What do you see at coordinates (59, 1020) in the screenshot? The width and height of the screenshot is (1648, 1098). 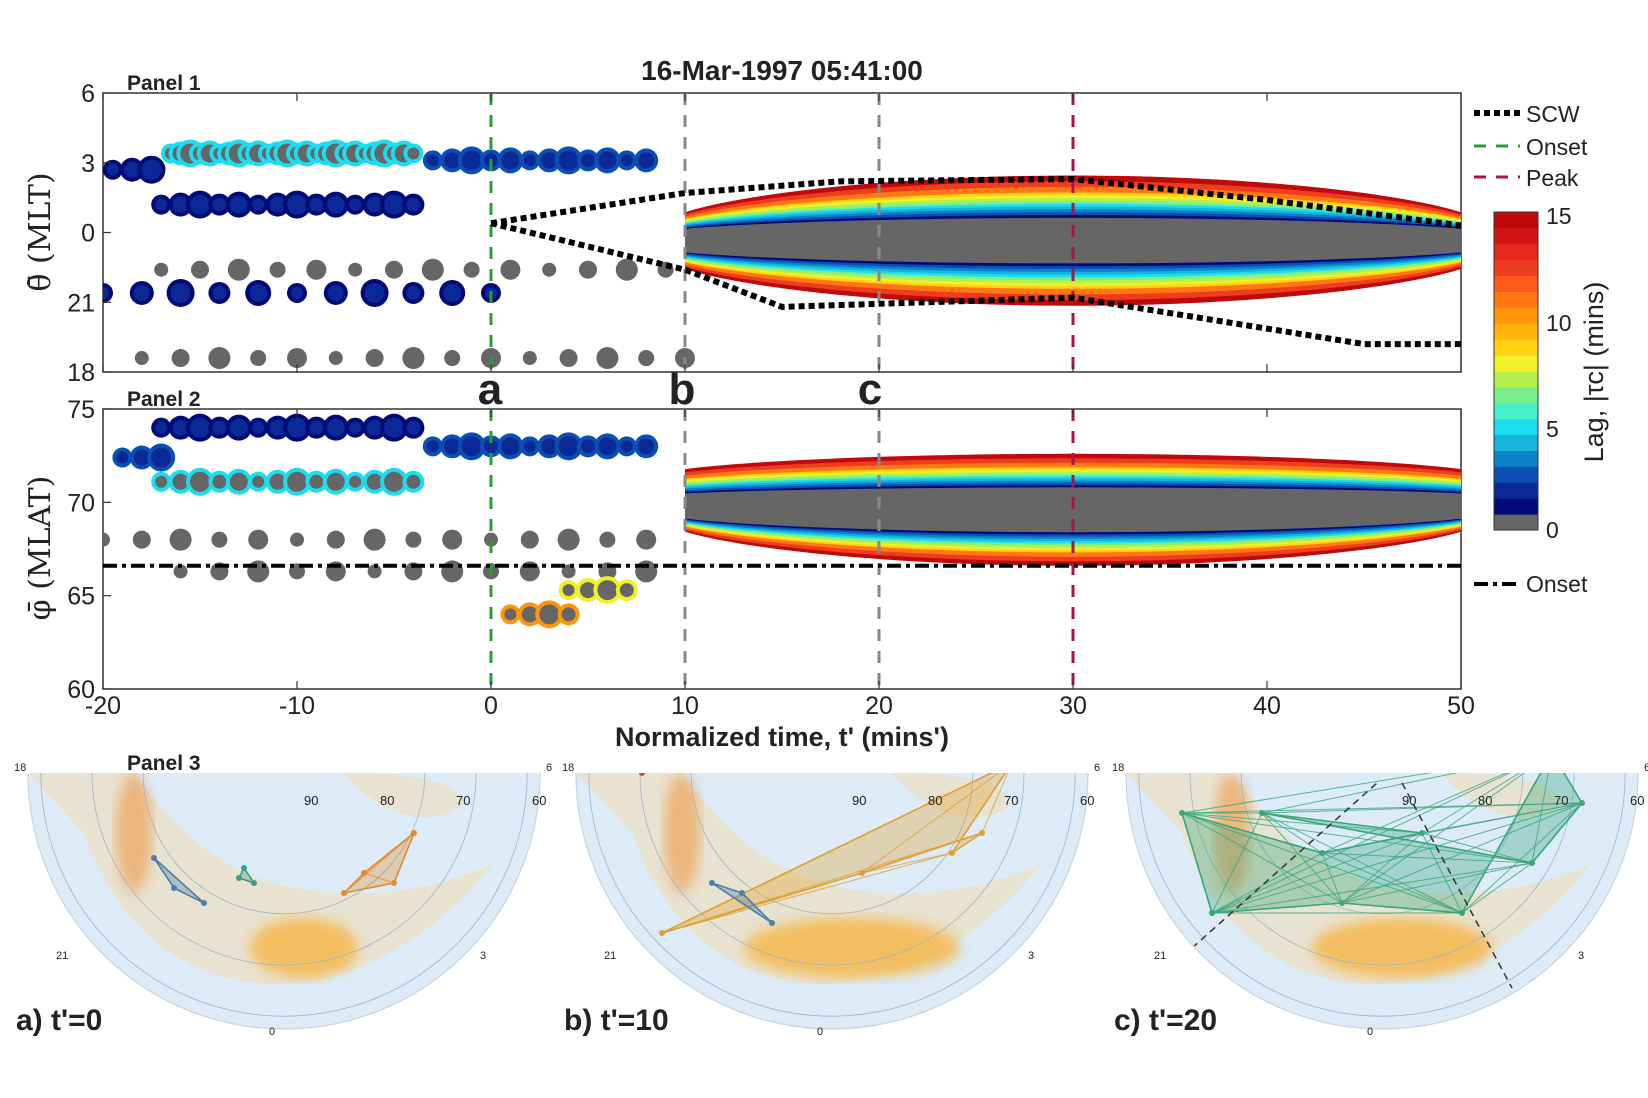 I see `map-panel-label: a) t'=0` at bounding box center [59, 1020].